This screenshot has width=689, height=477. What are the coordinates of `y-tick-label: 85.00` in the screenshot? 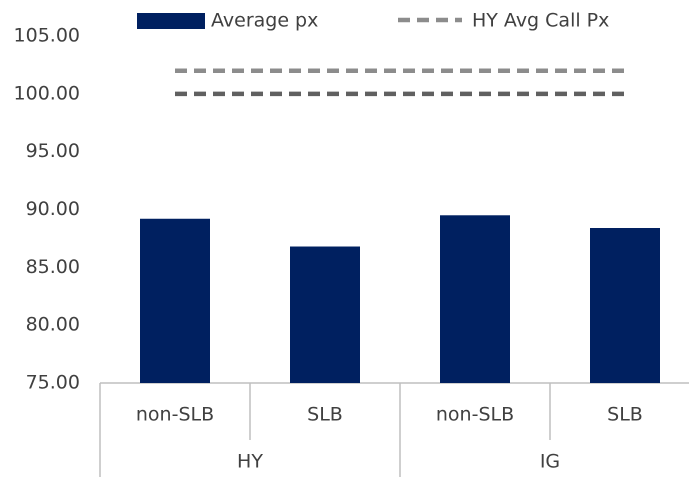 It's located at (53, 267).